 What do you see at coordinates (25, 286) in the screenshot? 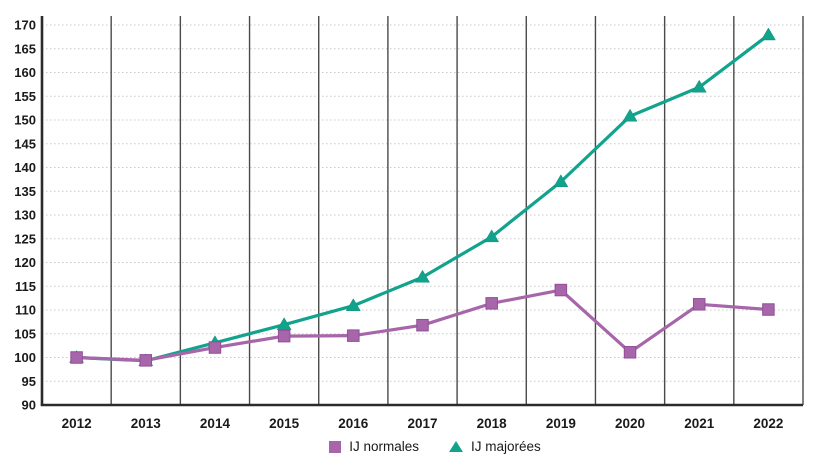
I see `y-axis-label: 115` at bounding box center [25, 286].